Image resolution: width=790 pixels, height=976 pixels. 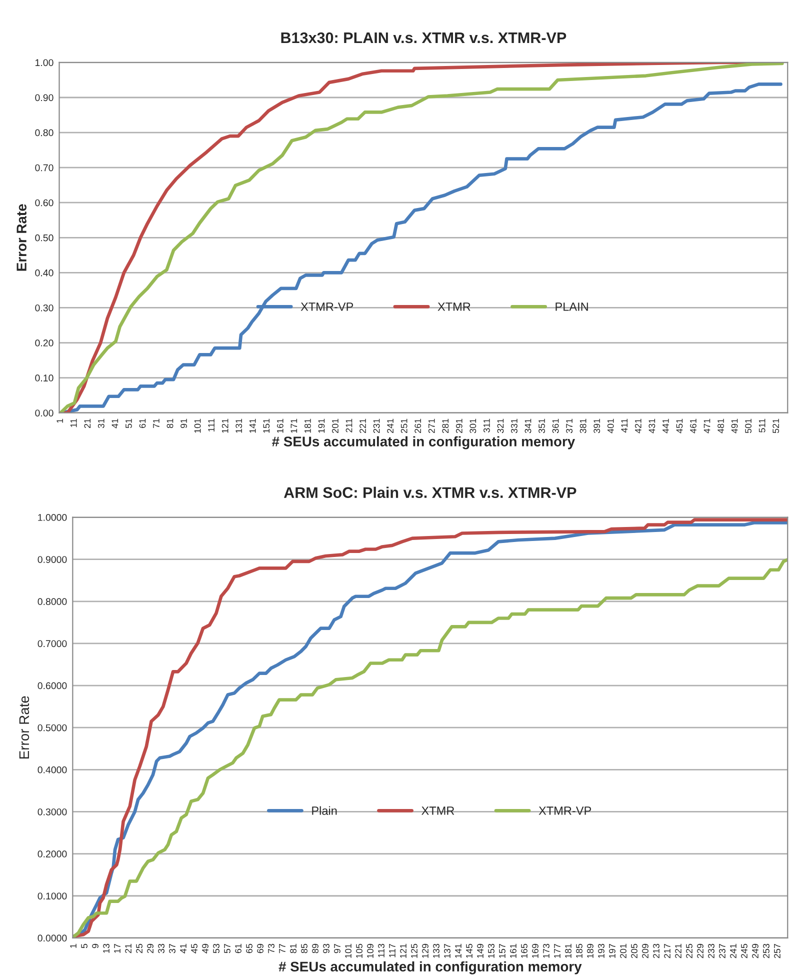 I want to click on x-tick-label: 233, so click(x=711, y=951).